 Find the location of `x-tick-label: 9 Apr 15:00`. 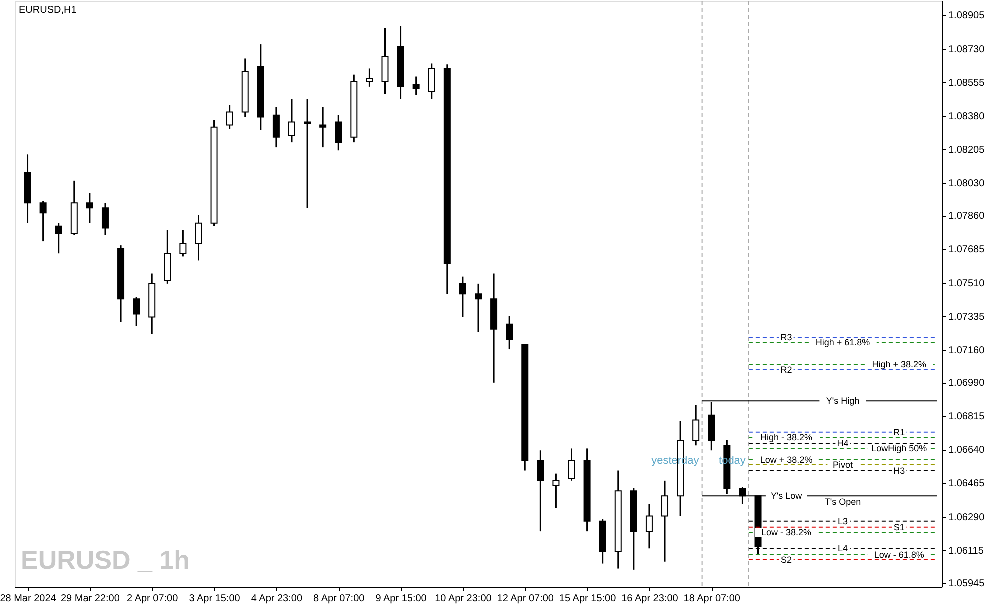

x-tick-label: 9 Apr 15:00 is located at coordinates (402, 599).